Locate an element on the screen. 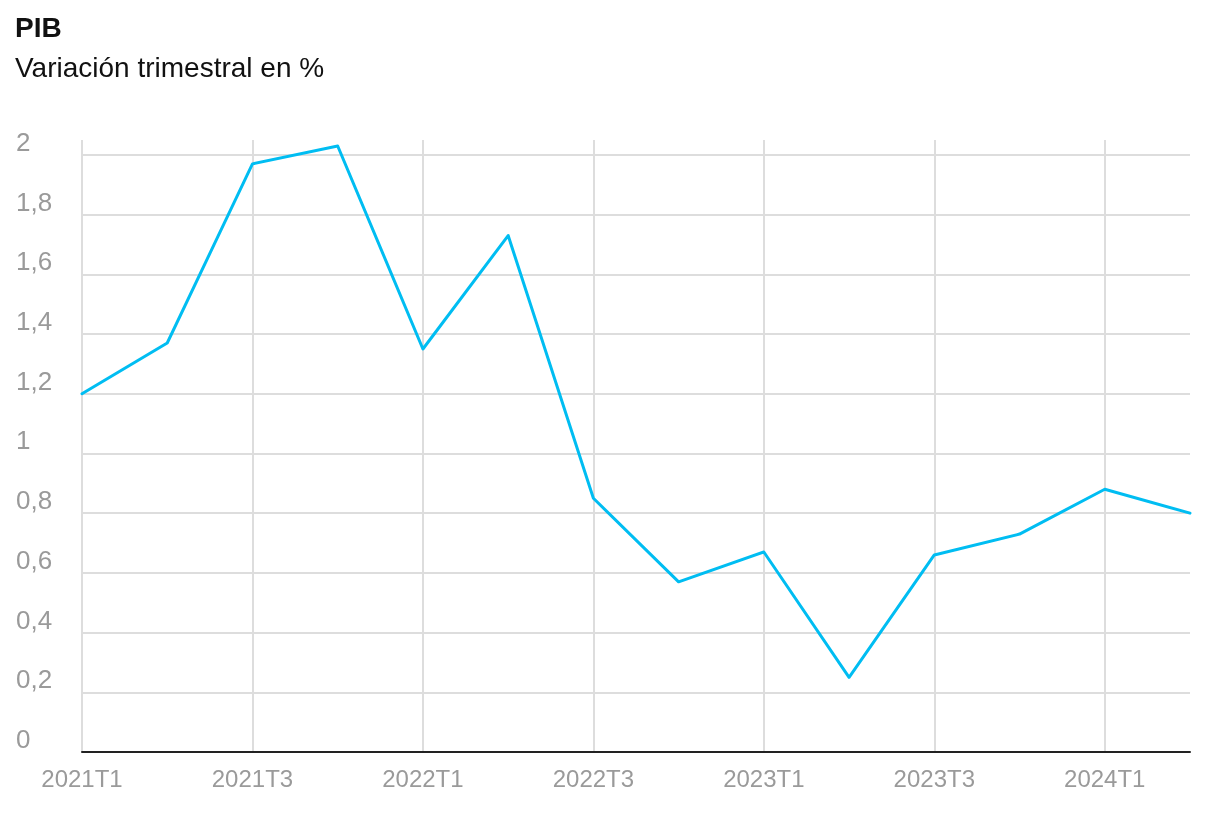  x-tick-label: 2023T1 is located at coordinates (764, 778).